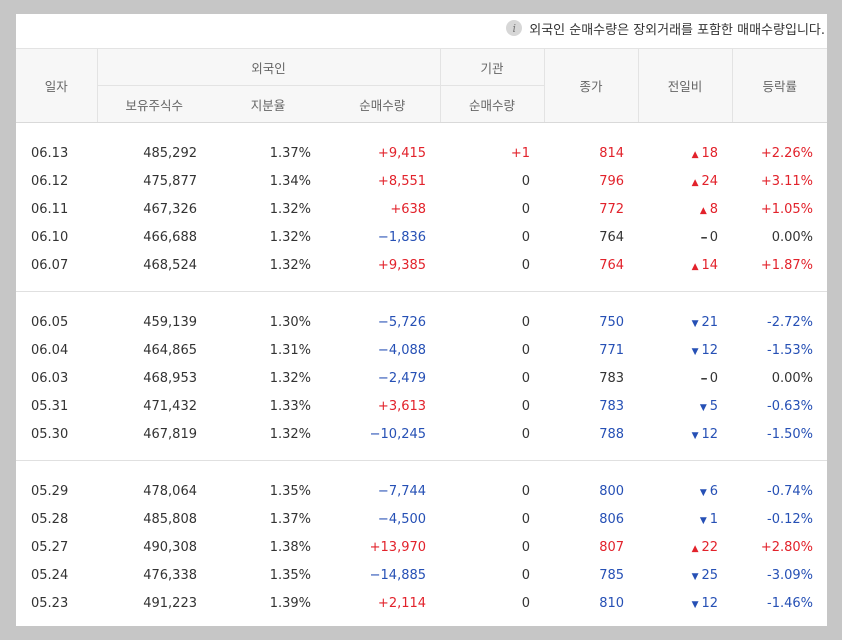 The image size is (842, 640). Describe the element at coordinates (153, 104) in the screenshot. I see `header-holdings: 보유주식수` at that location.